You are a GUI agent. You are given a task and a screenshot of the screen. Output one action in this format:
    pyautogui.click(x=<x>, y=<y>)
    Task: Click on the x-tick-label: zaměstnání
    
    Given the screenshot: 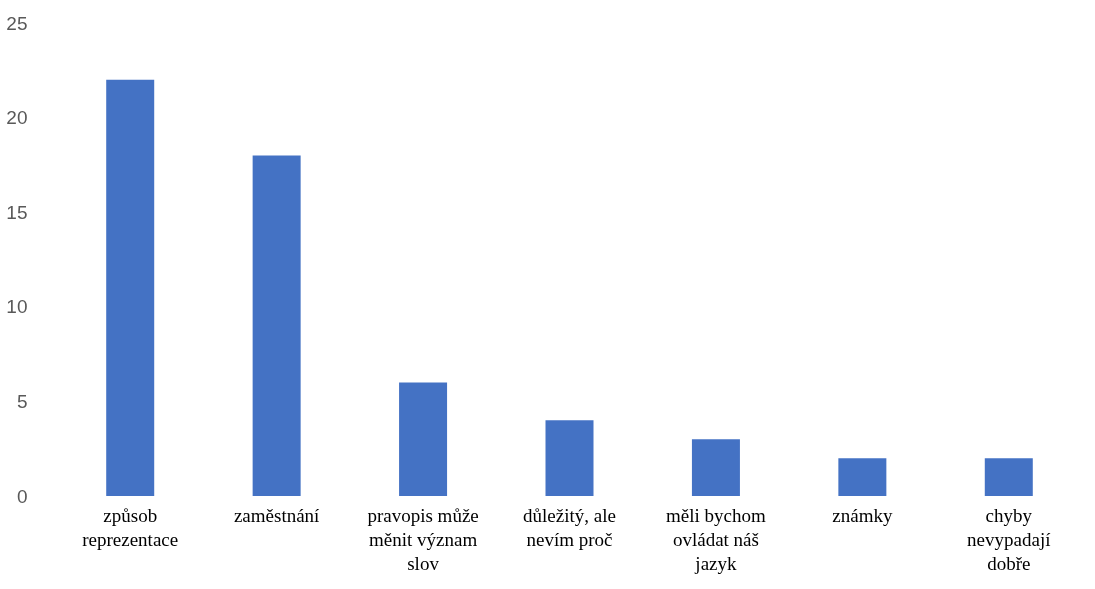 What is the action you would take?
    pyautogui.click(x=277, y=515)
    